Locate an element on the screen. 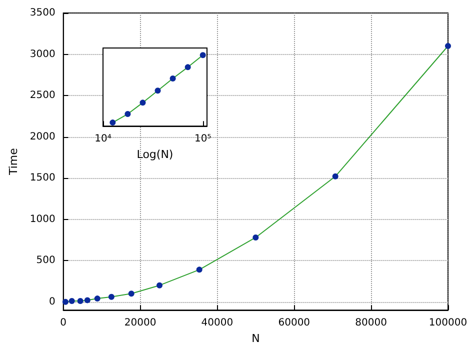  x-axis-title: Log(N) is located at coordinates (155, 154).